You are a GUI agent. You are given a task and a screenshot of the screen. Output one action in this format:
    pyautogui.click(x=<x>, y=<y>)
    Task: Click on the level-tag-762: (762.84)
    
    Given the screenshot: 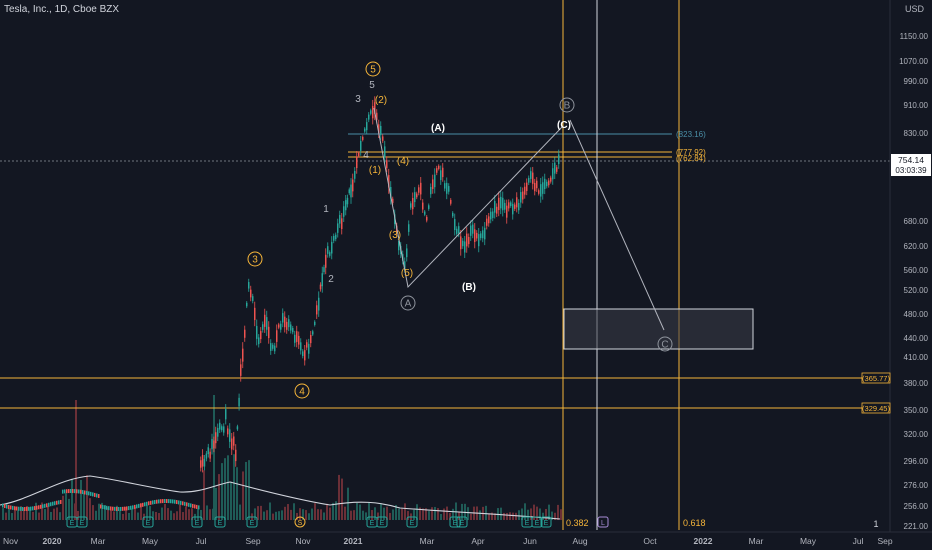 What is the action you would take?
    pyautogui.click(x=691, y=158)
    